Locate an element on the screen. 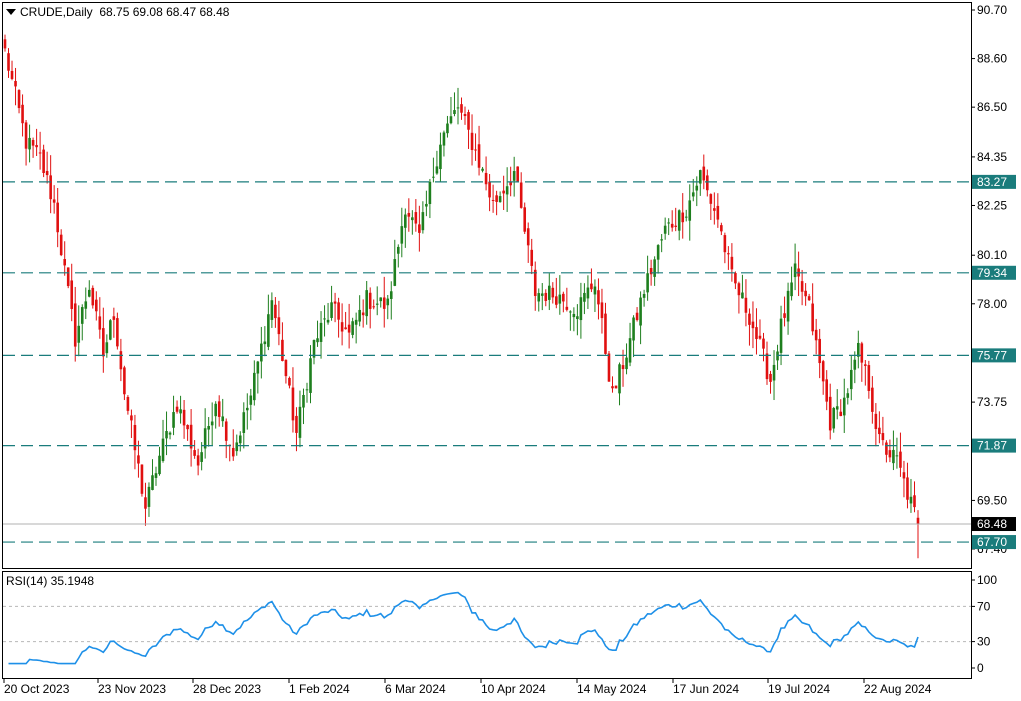 The width and height of the screenshot is (1021, 701). rsi-tick-label: 100 is located at coordinates (987, 580).